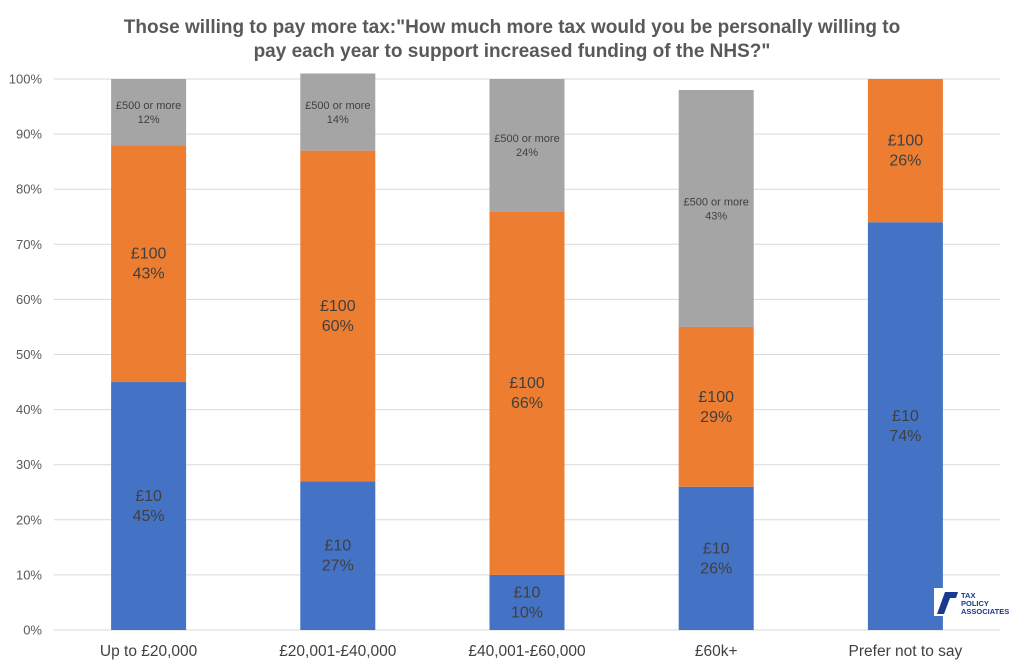  I want to click on y-tick-label: 80%, so click(29, 189).